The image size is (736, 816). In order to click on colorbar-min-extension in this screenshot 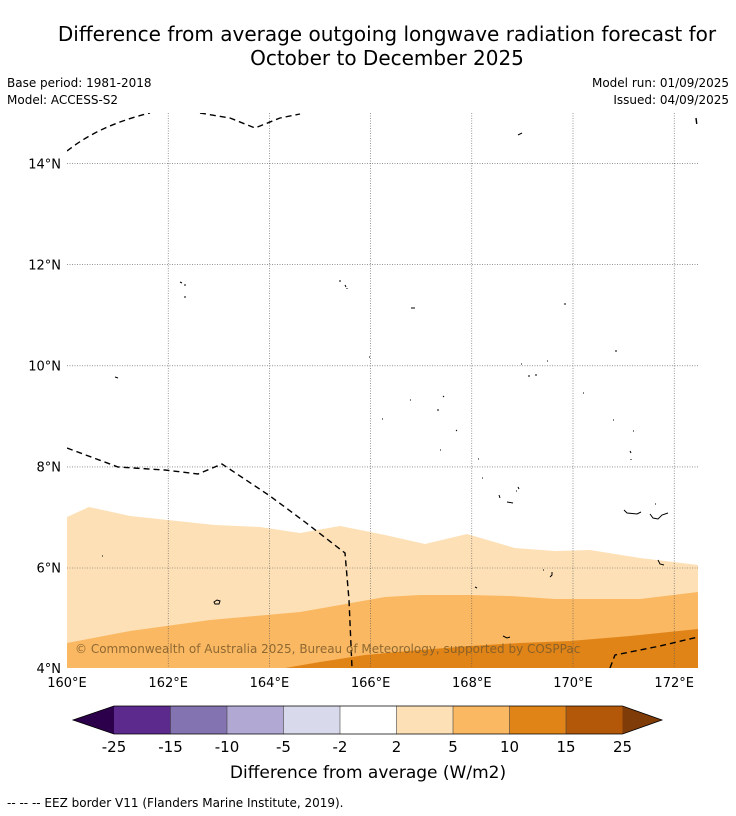, I will do `click(93, 720)`.